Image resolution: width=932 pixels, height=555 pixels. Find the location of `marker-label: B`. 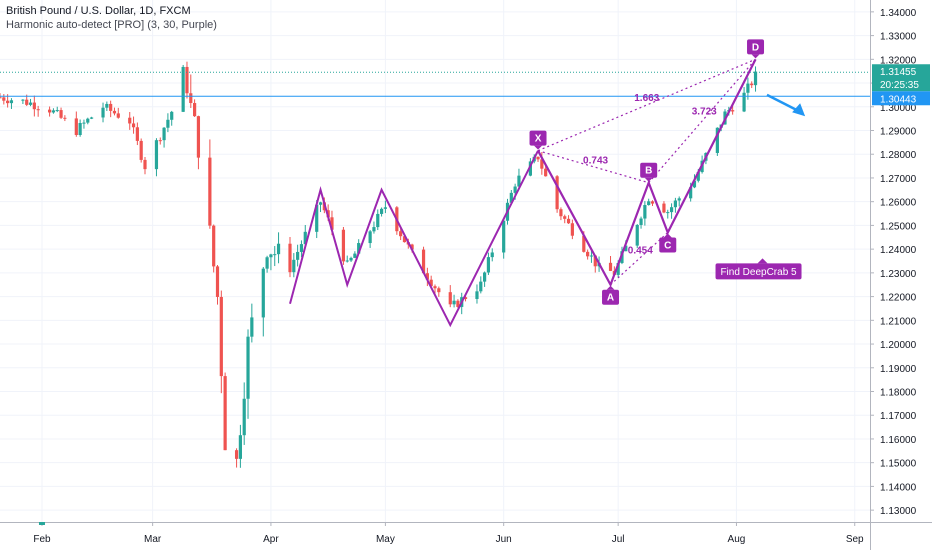

marker-label: B is located at coordinates (648, 171).